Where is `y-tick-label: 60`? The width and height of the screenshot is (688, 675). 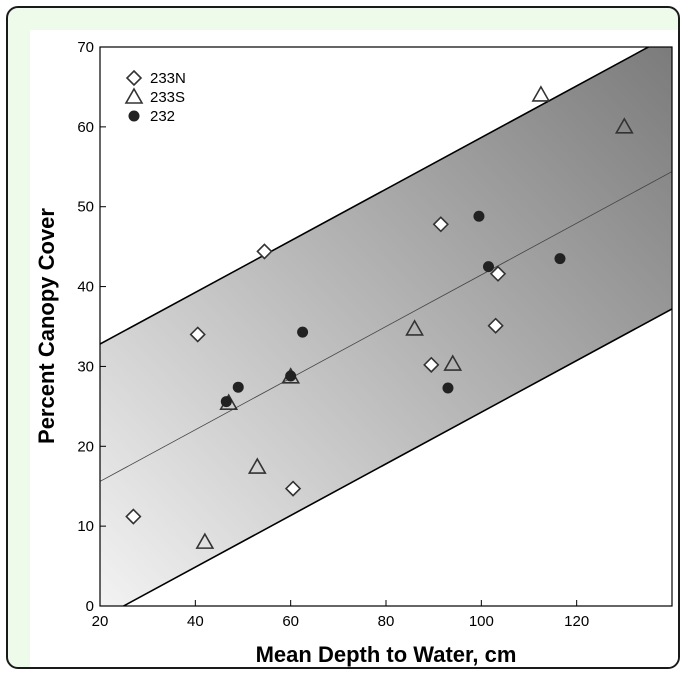 y-tick-label: 60 is located at coordinates (85, 127).